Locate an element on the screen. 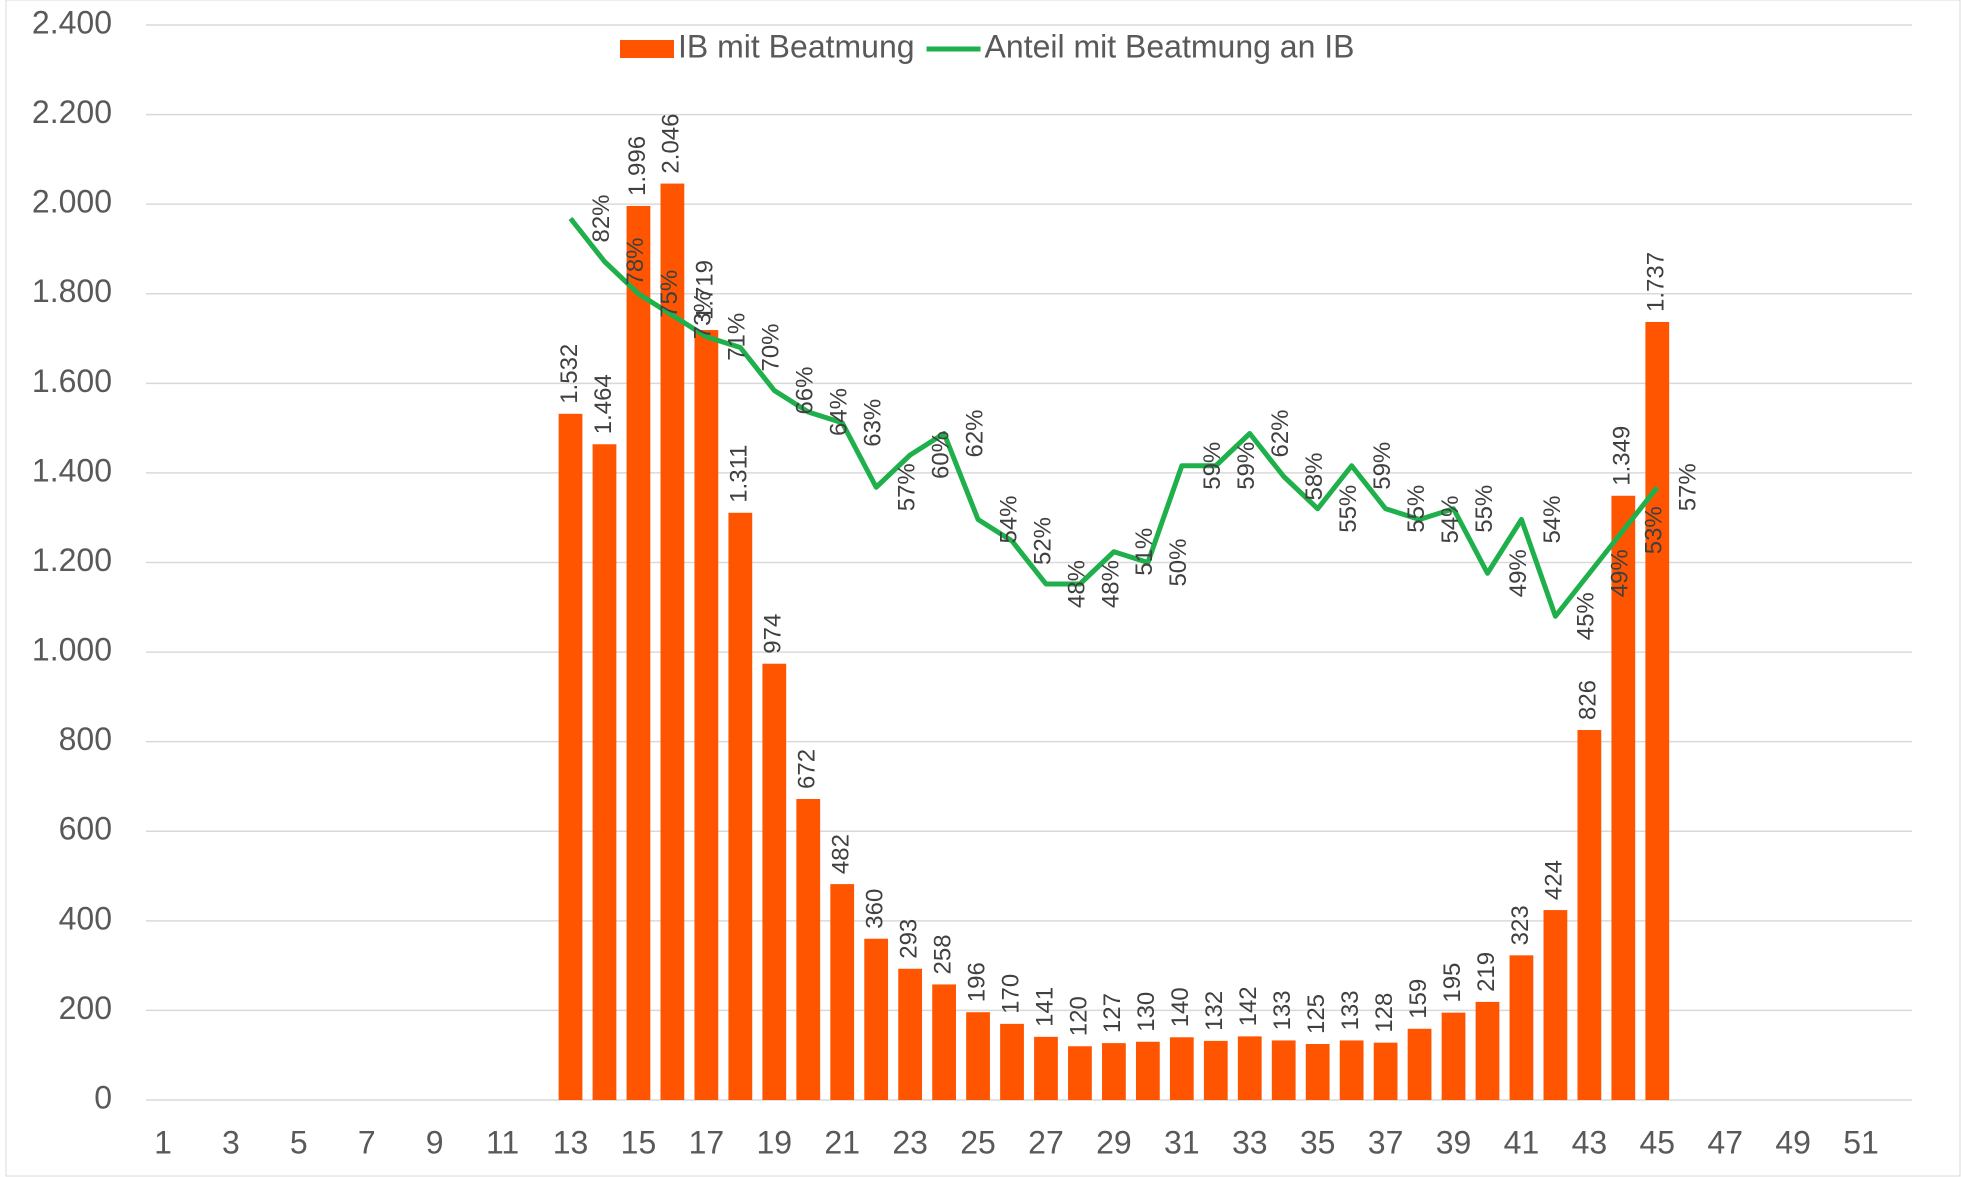  data-label: 196 is located at coordinates (976, 982).